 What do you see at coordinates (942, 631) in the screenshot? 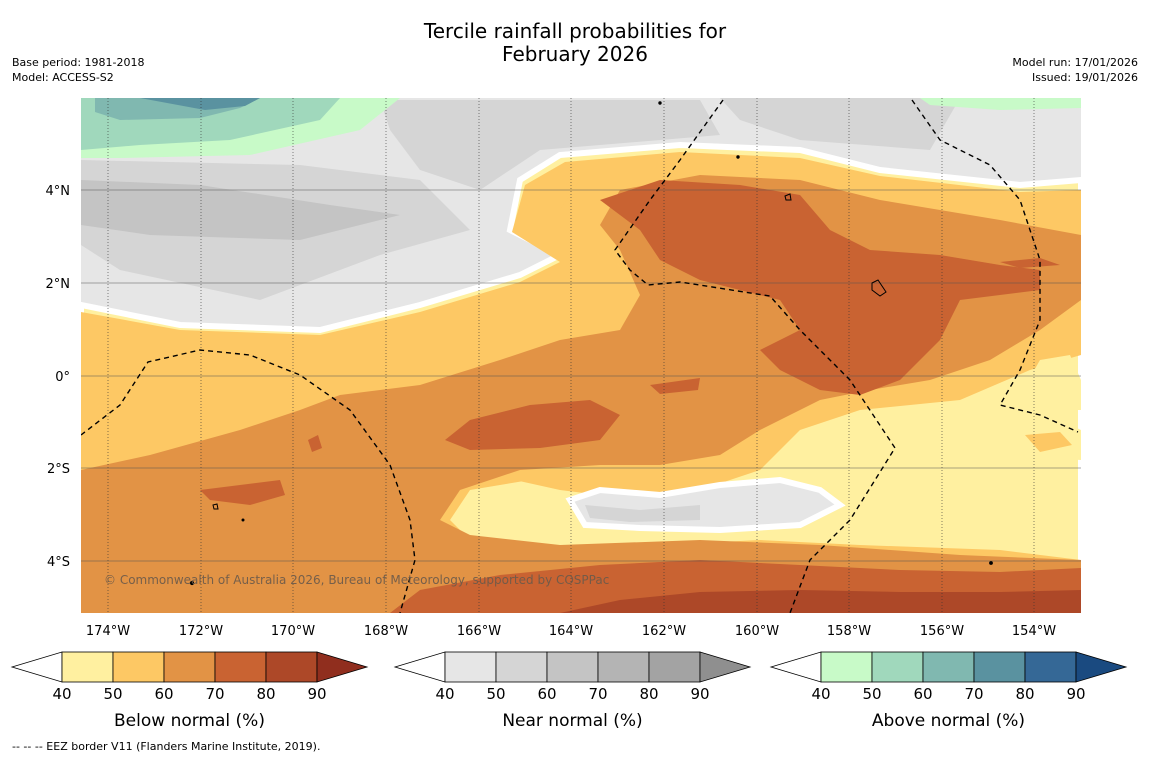
I see `lon-label: 156°W` at bounding box center [942, 631].